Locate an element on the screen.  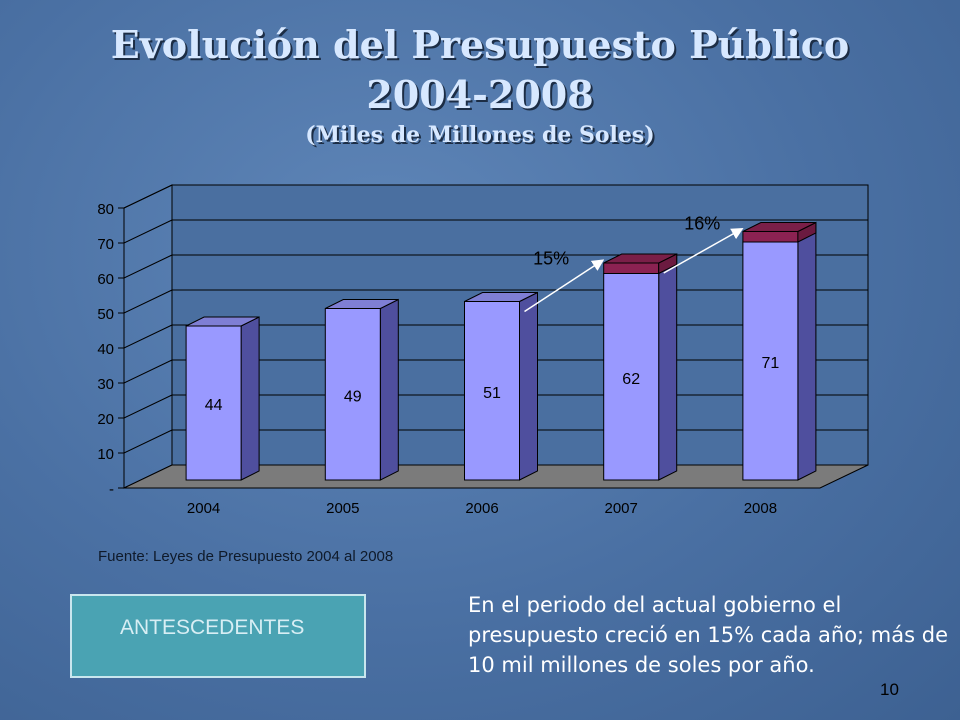
bar-2008 is located at coordinates (770, 361).